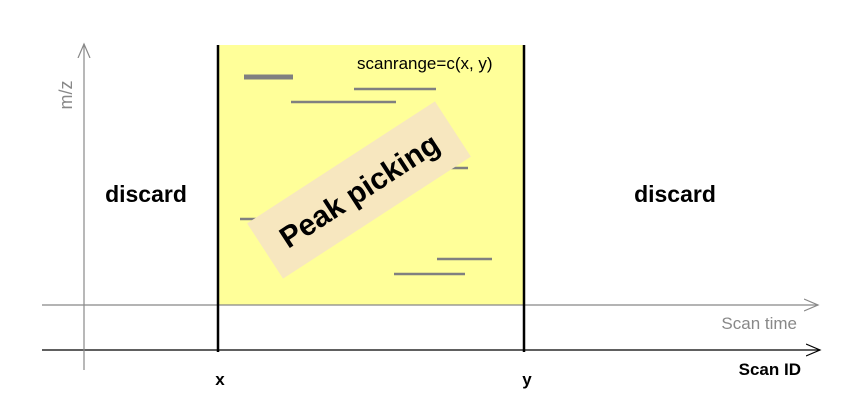 The height and width of the screenshot is (409, 844). Describe the element at coordinates (359, 190) in the screenshot. I see `peak-picking-banner-bg` at that location.